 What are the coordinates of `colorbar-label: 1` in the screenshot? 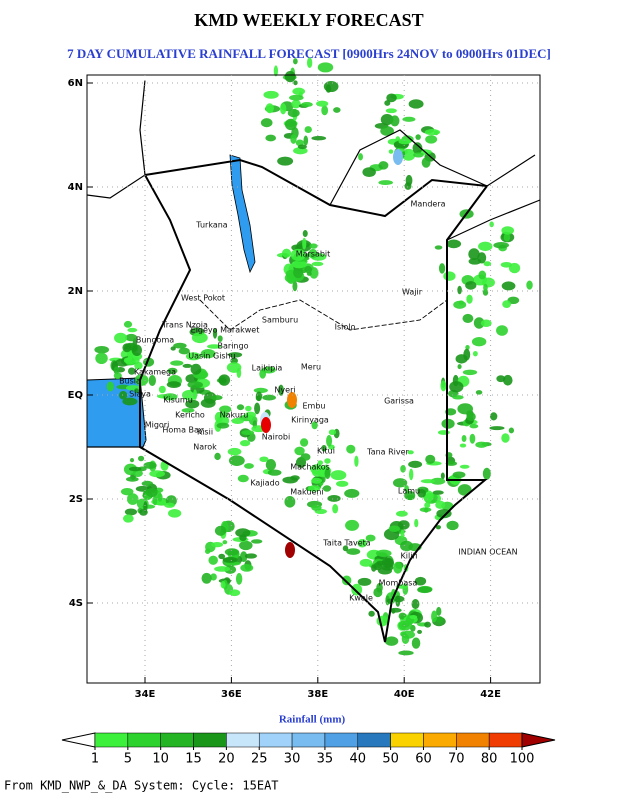 It's located at (95, 759).